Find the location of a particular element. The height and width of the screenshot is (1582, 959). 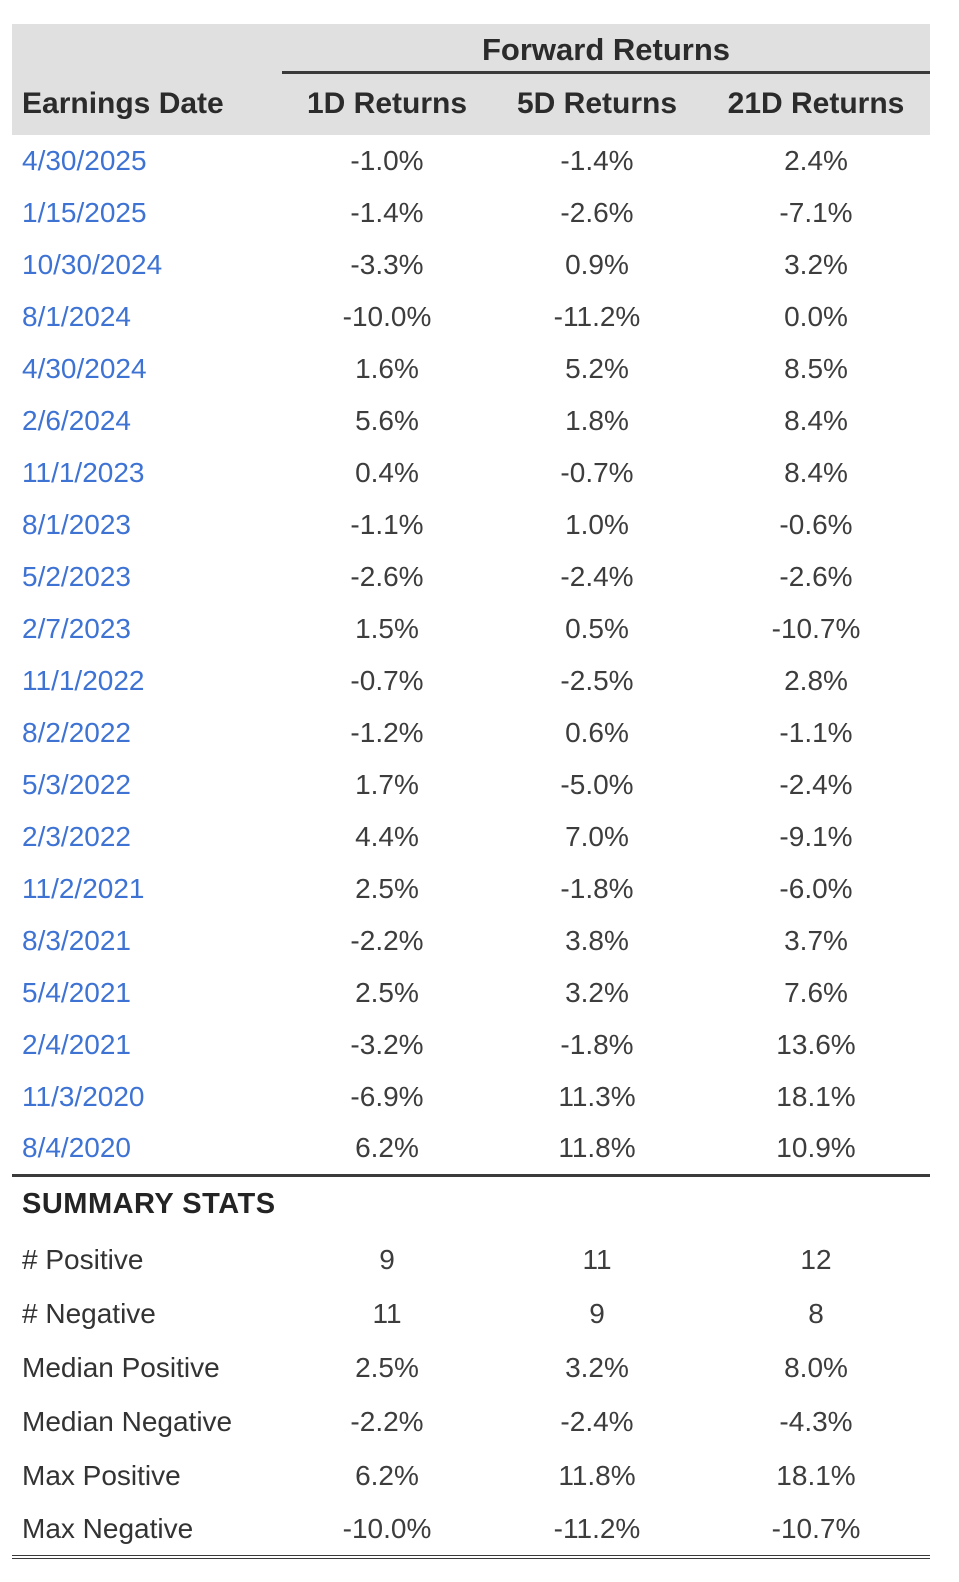

return-5d-cell: 7.0% is located at coordinates (597, 836).